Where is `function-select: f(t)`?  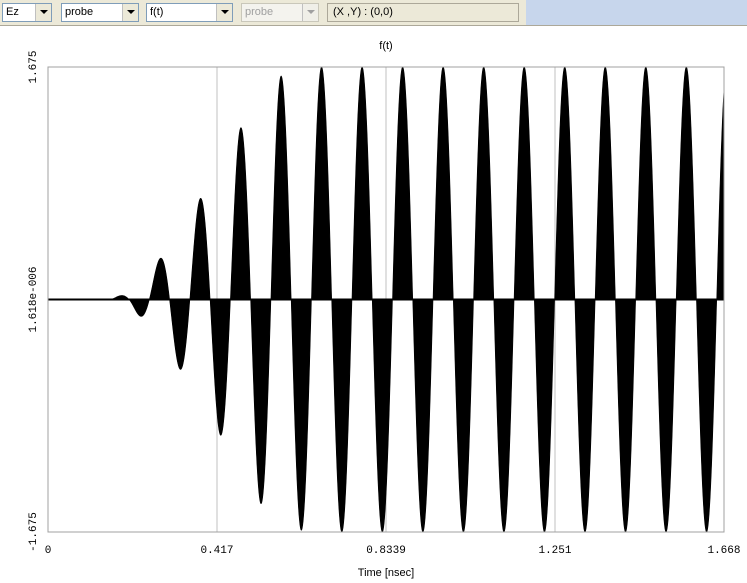 function-select: f(t) is located at coordinates (189, 12).